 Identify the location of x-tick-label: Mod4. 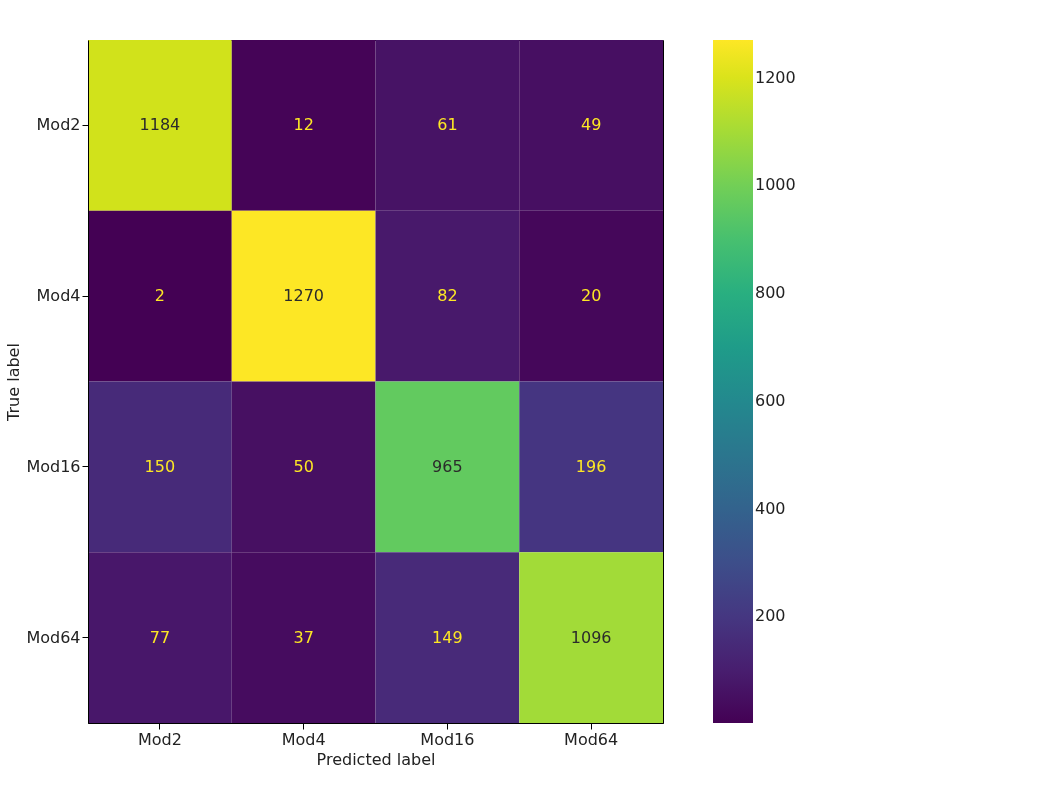
(303, 739).